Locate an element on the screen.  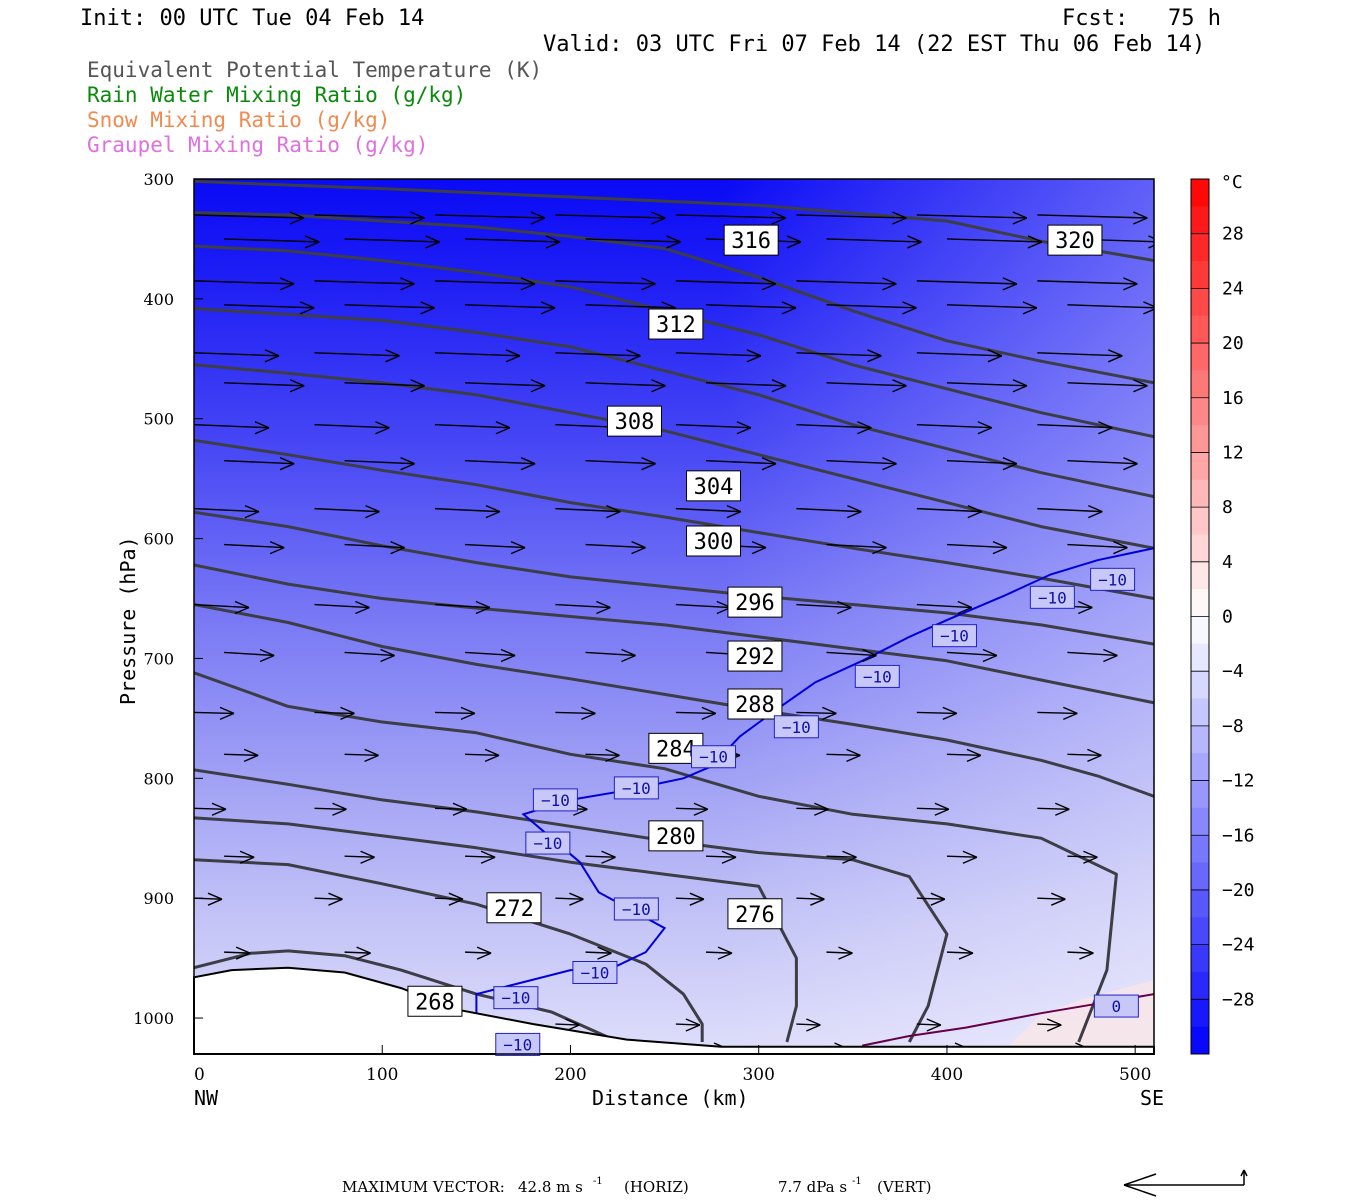
theta-e-label: 280 is located at coordinates (676, 836).